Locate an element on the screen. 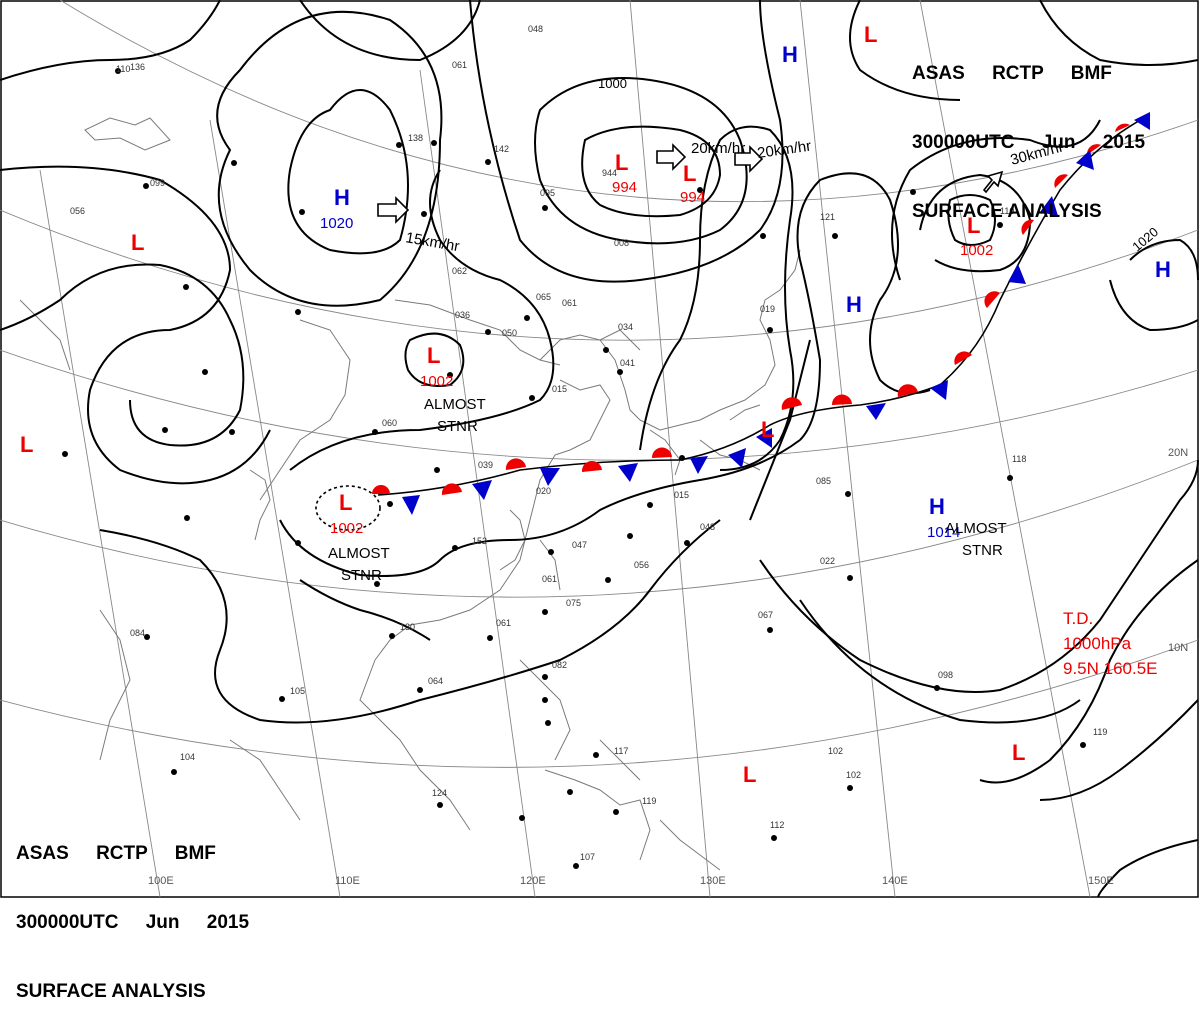 This screenshot has height=1026, width=1200. station-number: 075 is located at coordinates (573, 603).